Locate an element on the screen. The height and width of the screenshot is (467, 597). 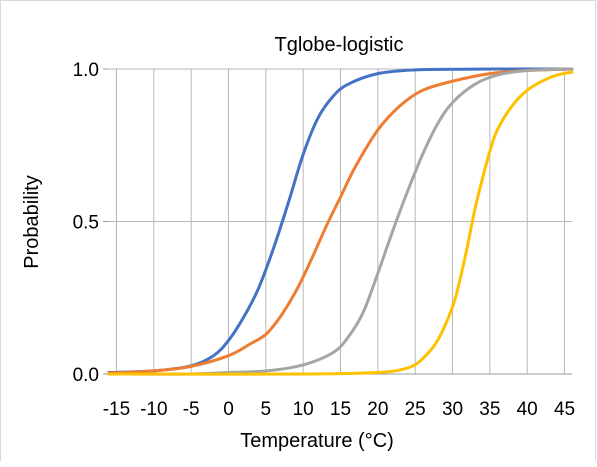
x-tick-label: 45 is located at coordinates (564, 409).